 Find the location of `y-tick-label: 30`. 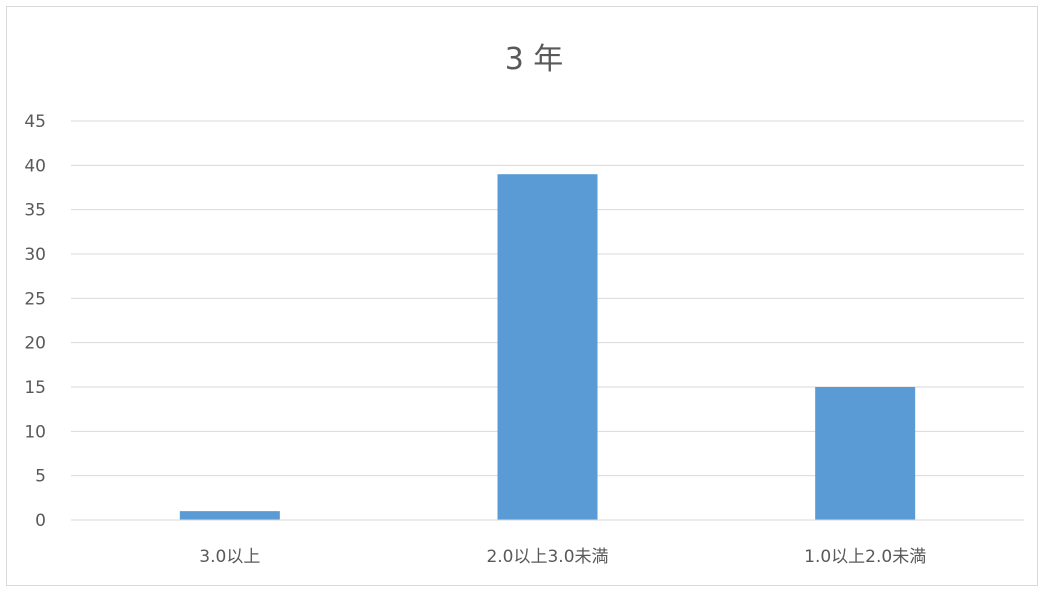

y-tick-label: 30 is located at coordinates (35, 255).